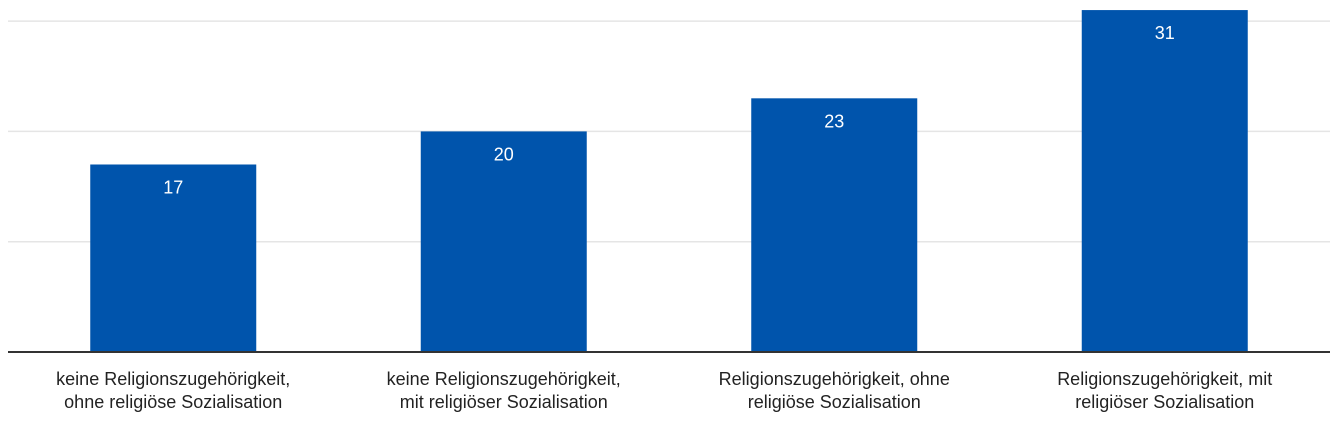  I want to click on data-label: 23, so click(834, 121).